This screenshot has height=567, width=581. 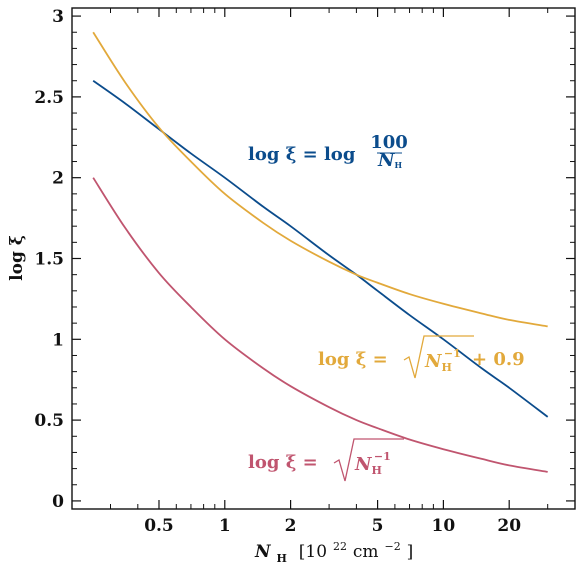 I want to click on annotation-blue-lhs: log ξ = log, so click(x=302, y=154).